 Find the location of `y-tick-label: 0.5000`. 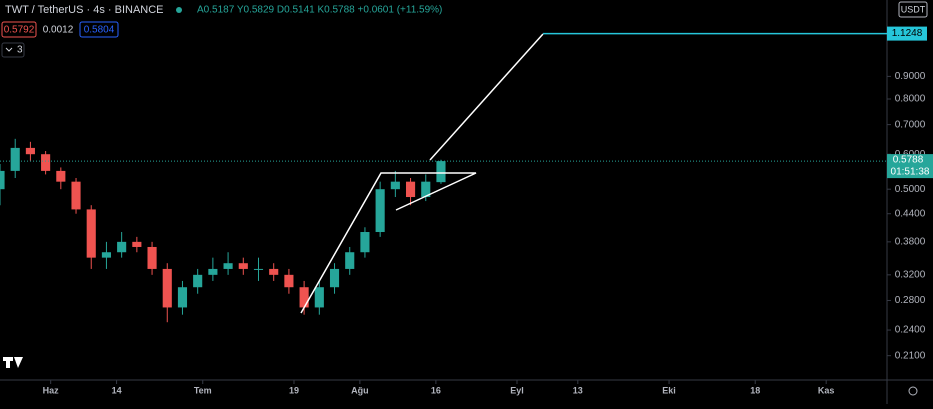

y-tick-label: 0.5000 is located at coordinates (910, 189).